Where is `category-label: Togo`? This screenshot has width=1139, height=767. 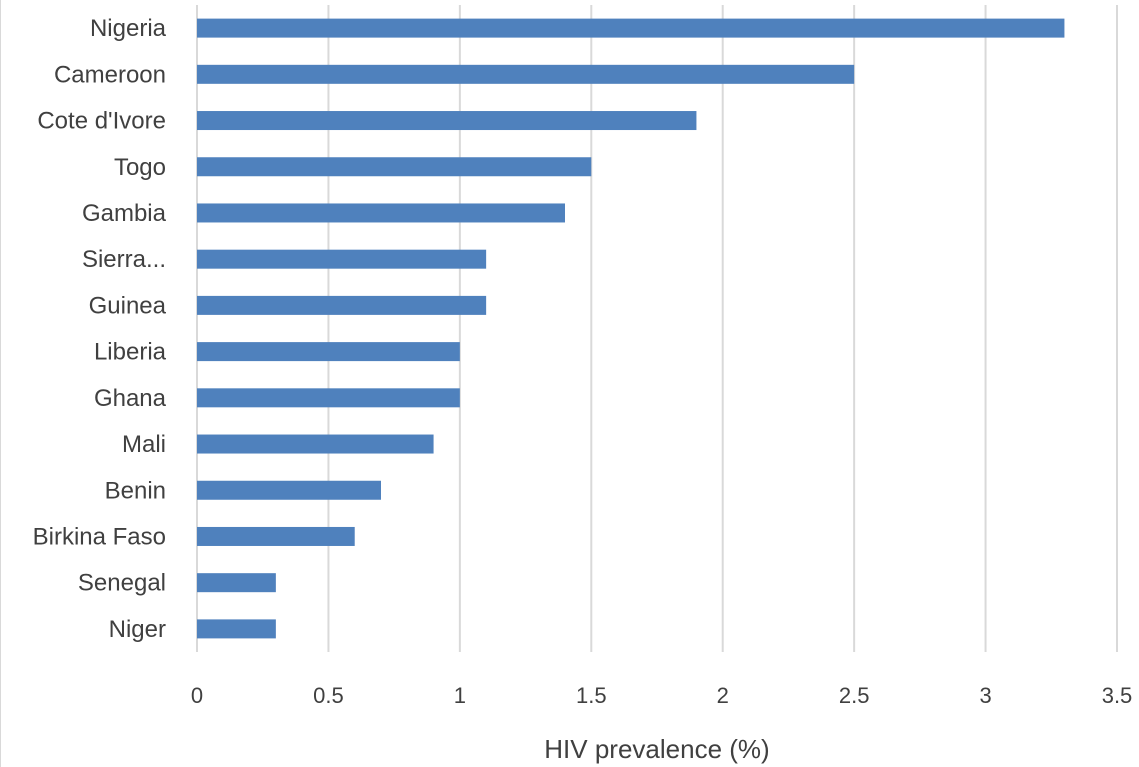
category-label: Togo is located at coordinates (140, 167).